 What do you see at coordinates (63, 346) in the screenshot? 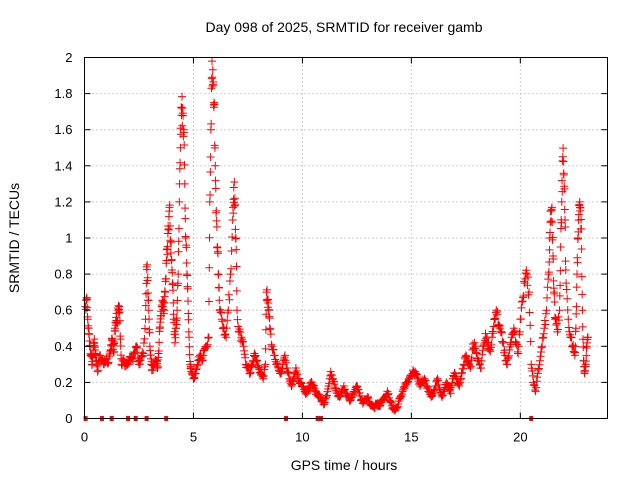
I see `y-tick-label: 0.4` at bounding box center [63, 346].